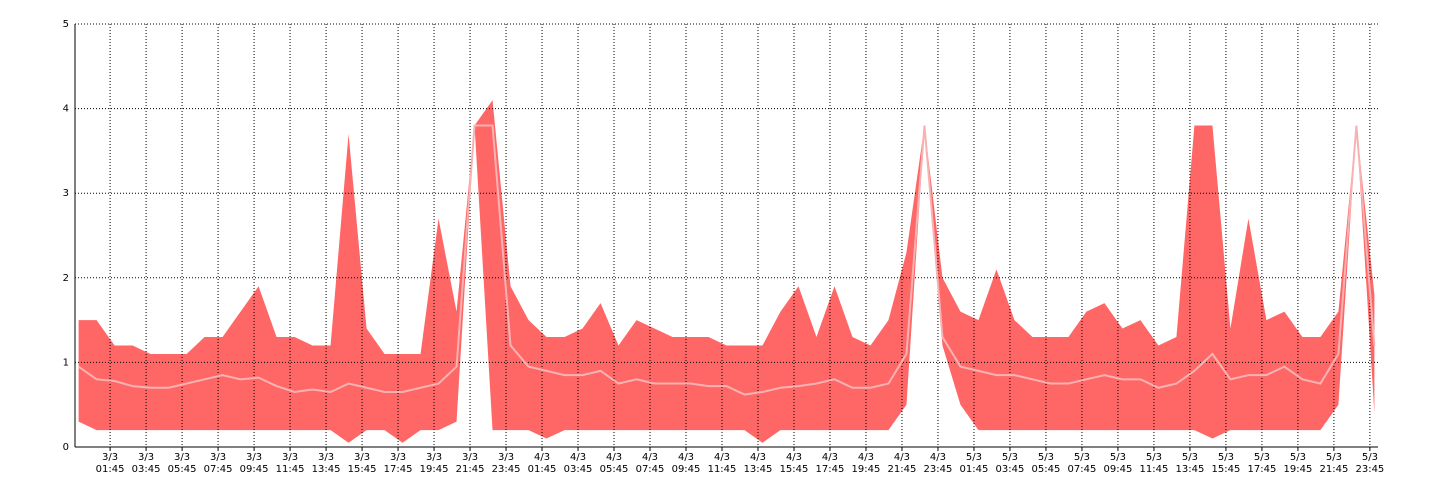 The width and height of the screenshot is (1440, 500). Describe the element at coordinates (902, 463) in the screenshot. I see `x-tick-label: 4/3 21:45` at that location.